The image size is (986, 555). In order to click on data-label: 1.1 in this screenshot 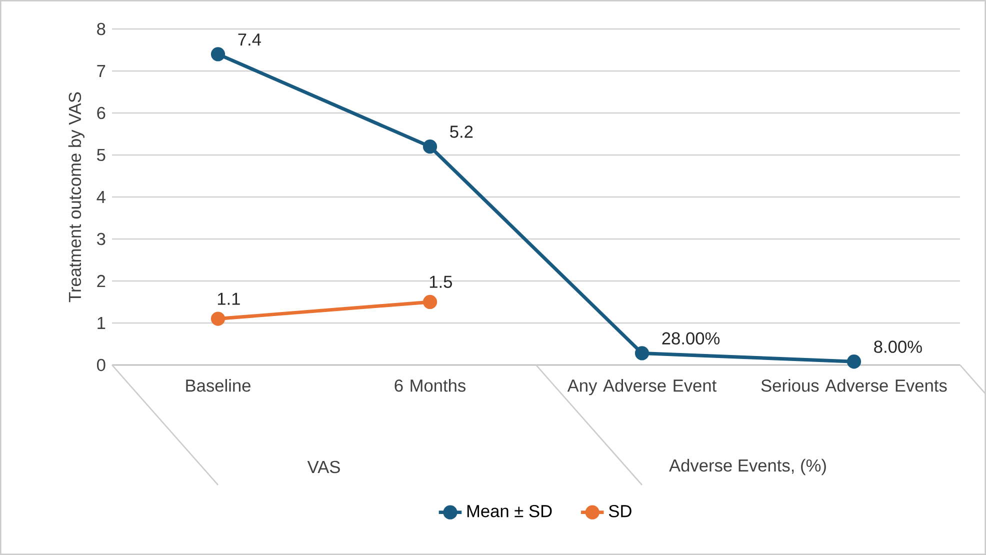, I will do `click(229, 298)`.